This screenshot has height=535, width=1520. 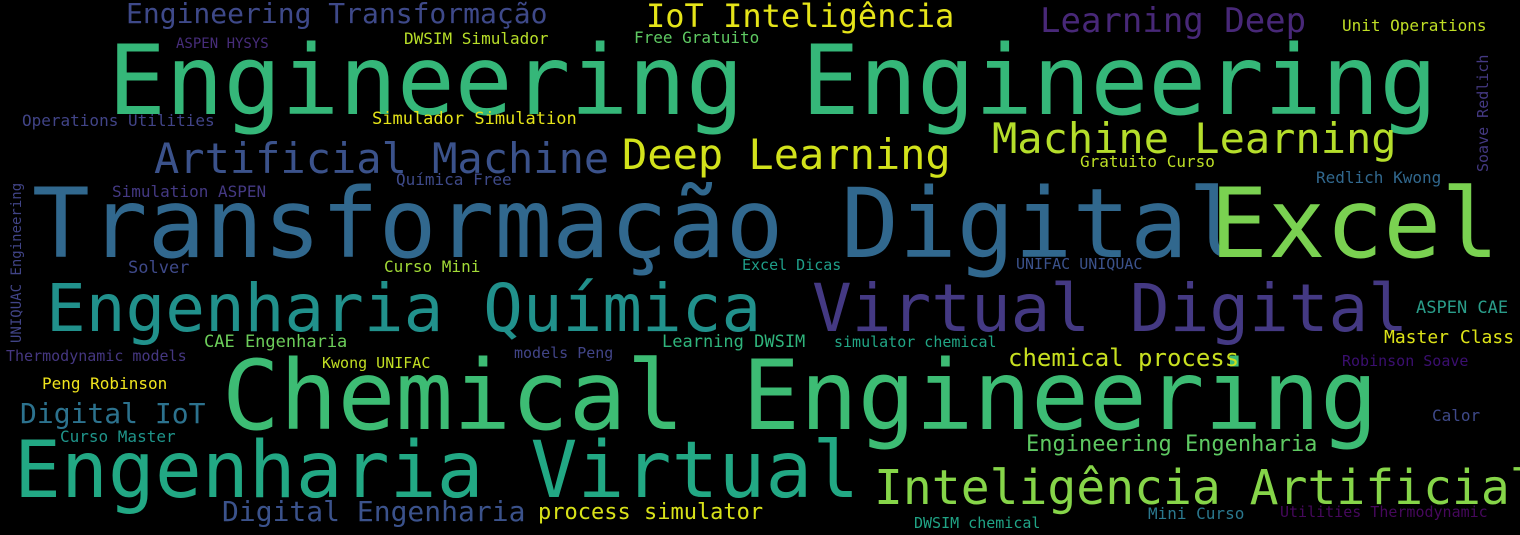 What do you see at coordinates (382, 158) in the screenshot?
I see `word: Artificial Machine` at bounding box center [382, 158].